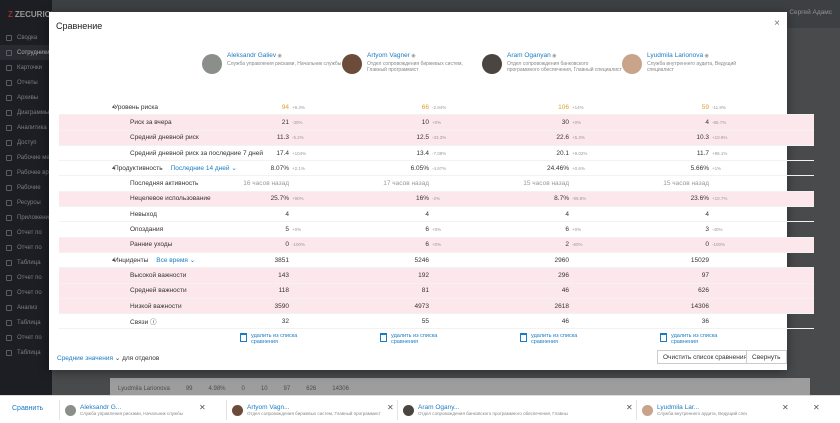 The image size is (840, 423). What do you see at coordinates (298, 107) in the screenshot?
I see `delta-text: +9.3%` at bounding box center [298, 107].